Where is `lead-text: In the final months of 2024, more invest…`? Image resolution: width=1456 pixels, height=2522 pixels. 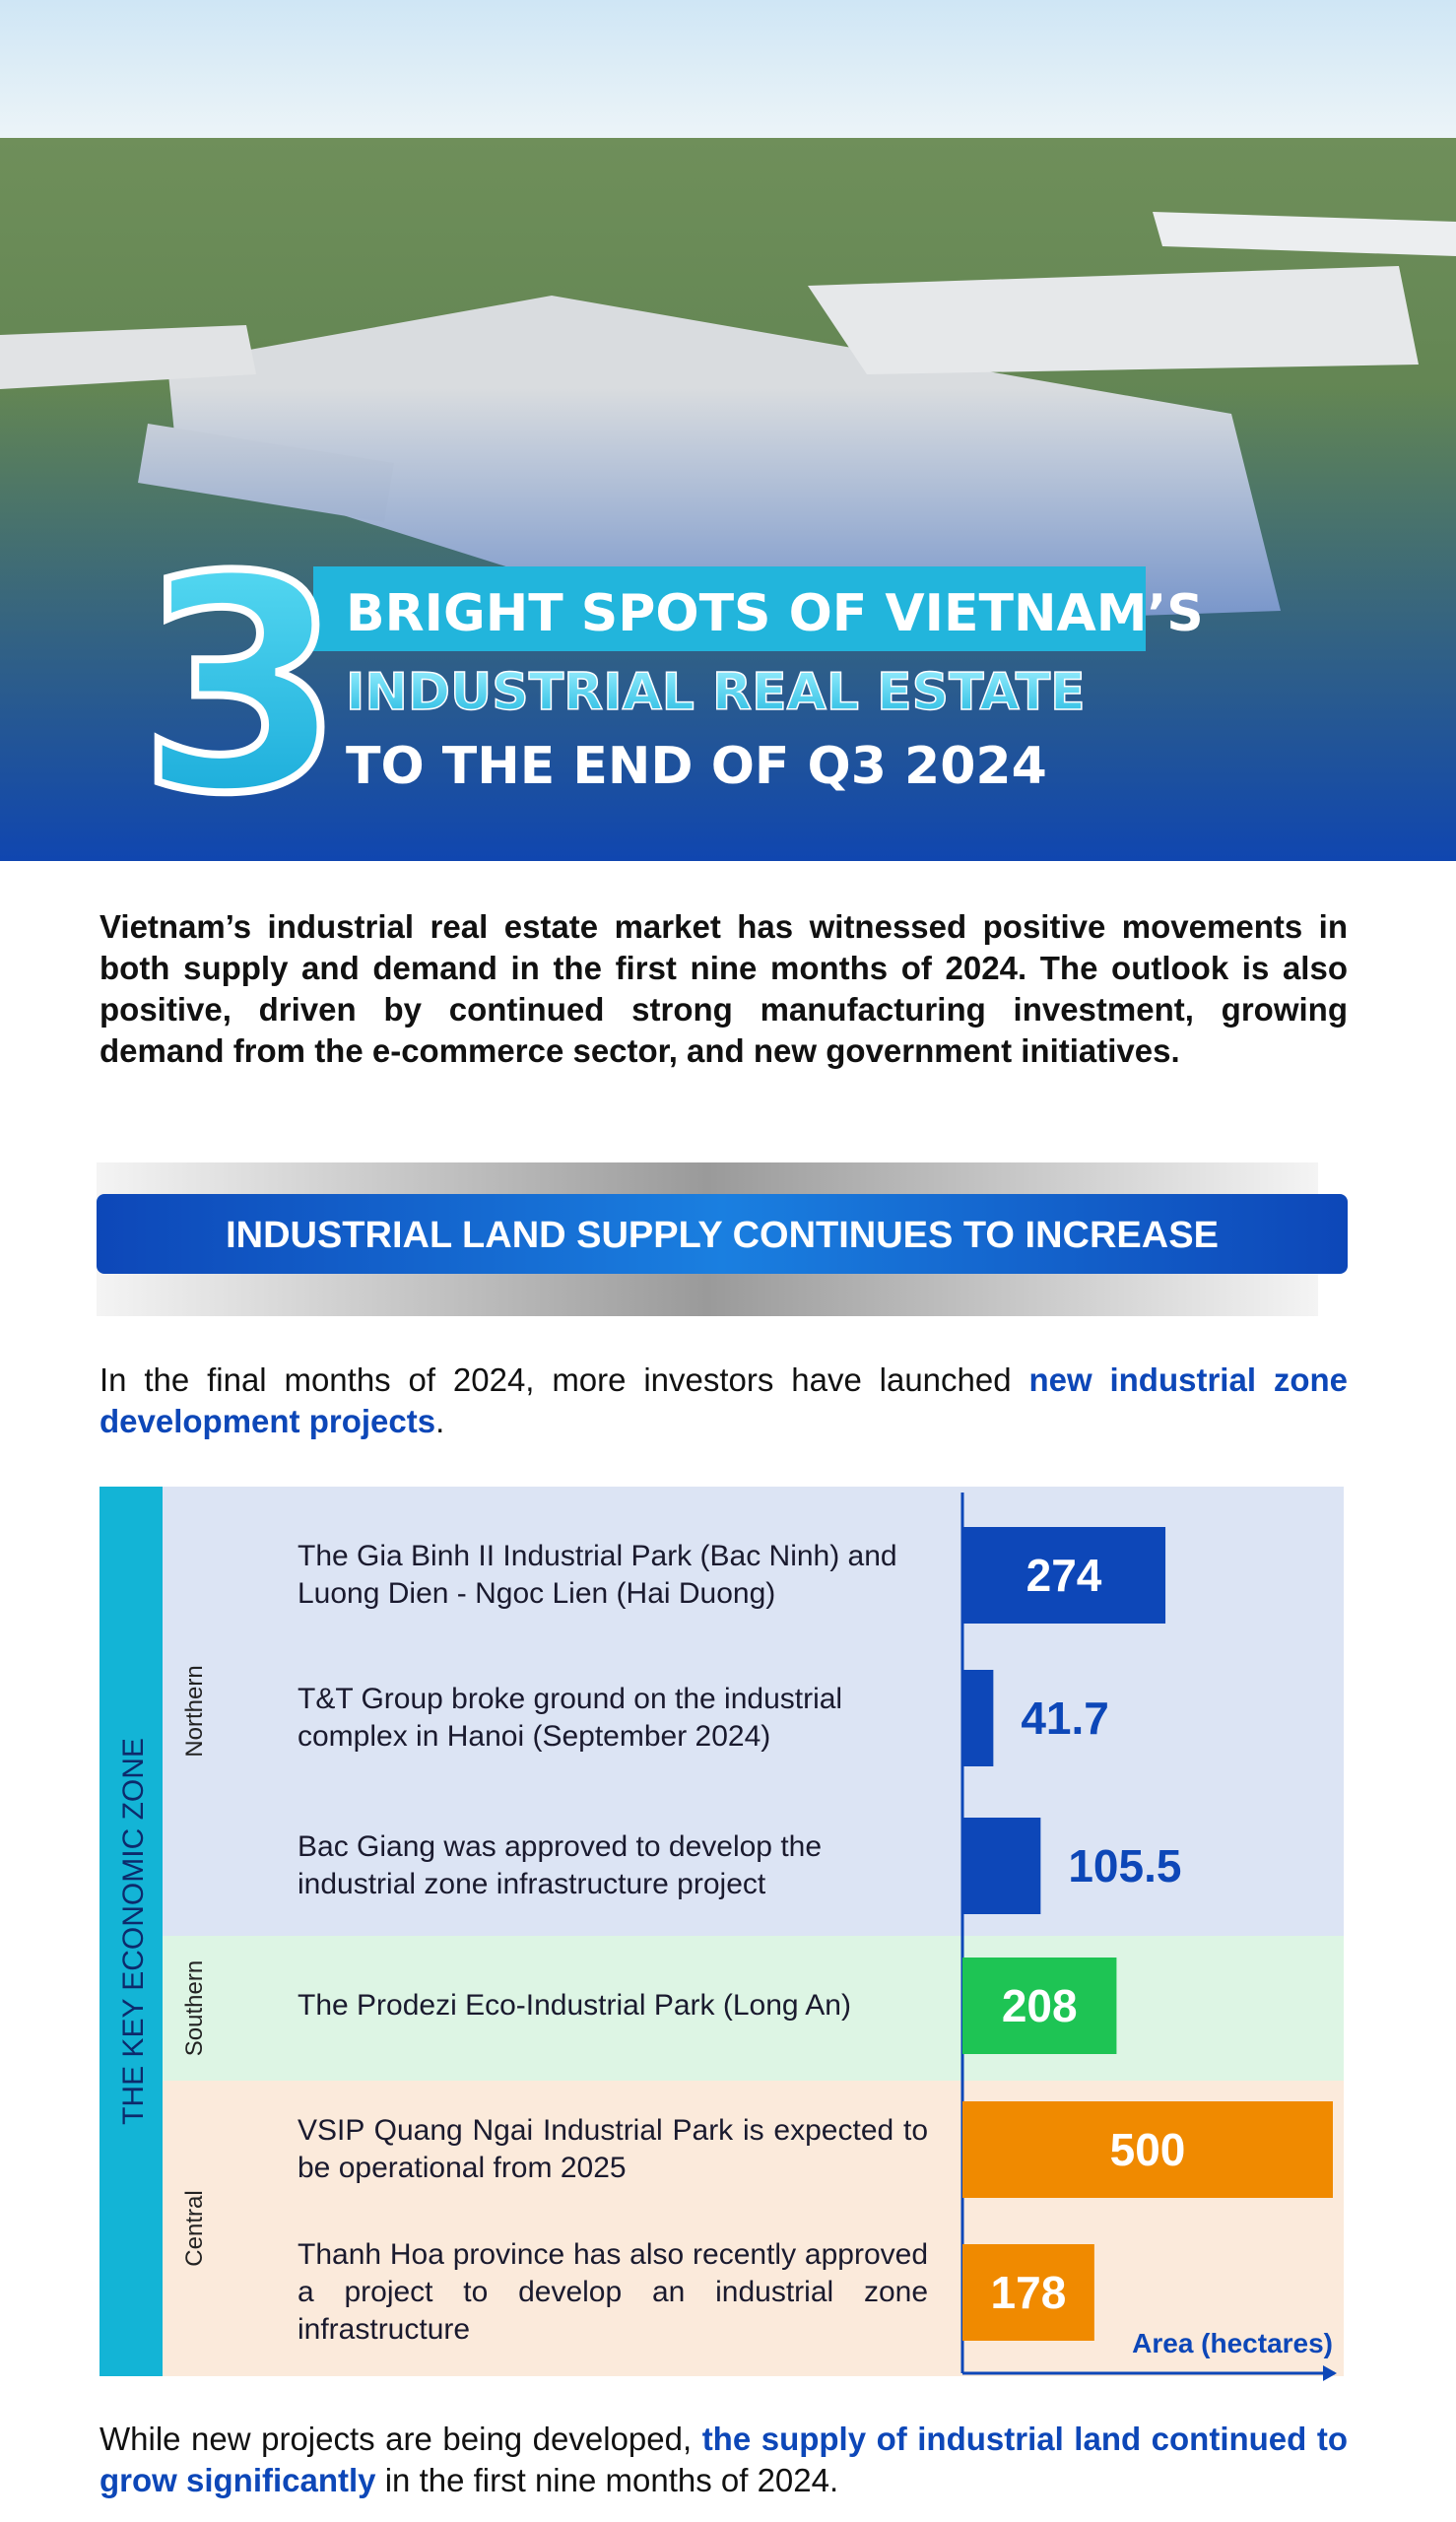 lead-text: In the final months of 2024, more invest… is located at coordinates (555, 1379).